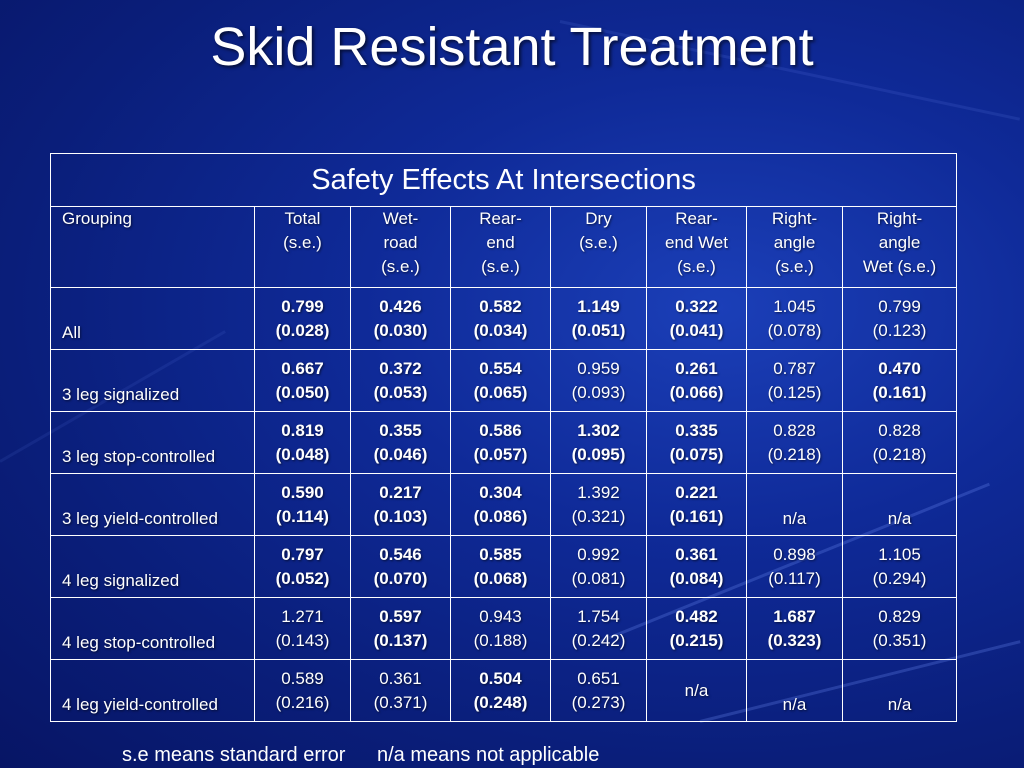 The height and width of the screenshot is (768, 1024). Describe the element at coordinates (696, 640) in the screenshot. I see `standard-error-value: (0.215)` at that location.